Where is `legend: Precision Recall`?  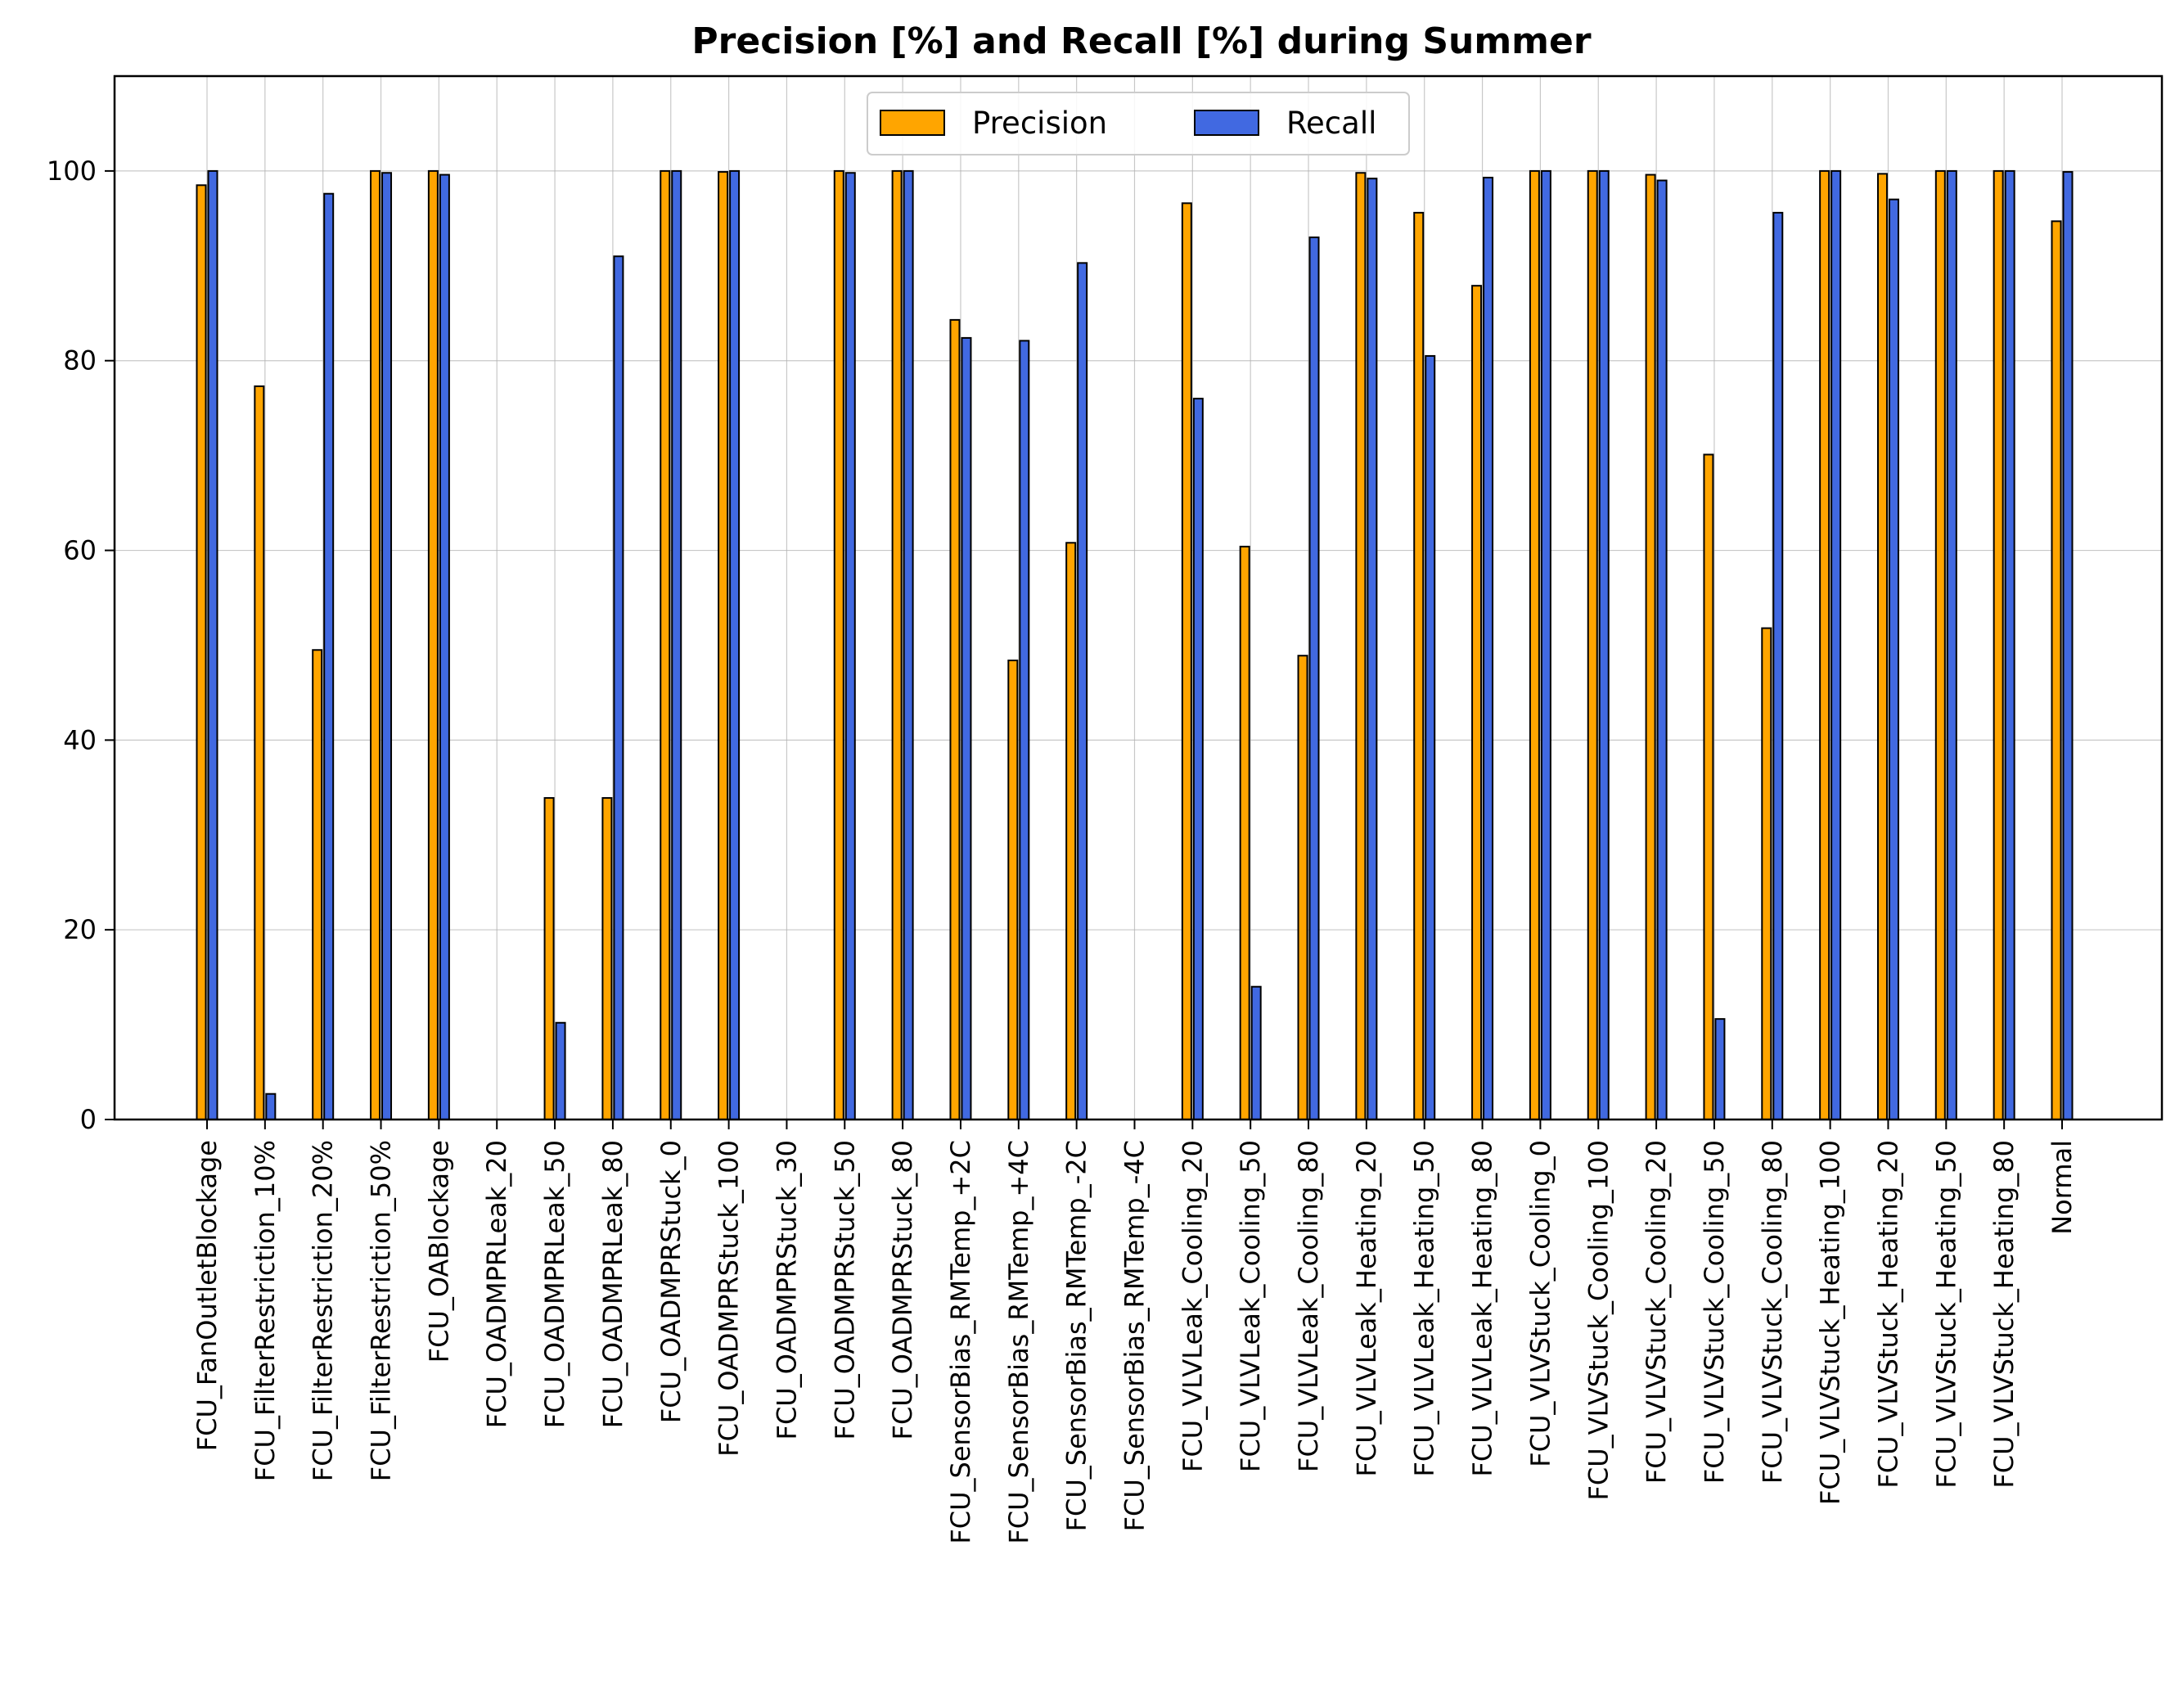 legend: Precision Recall is located at coordinates (1138, 124).